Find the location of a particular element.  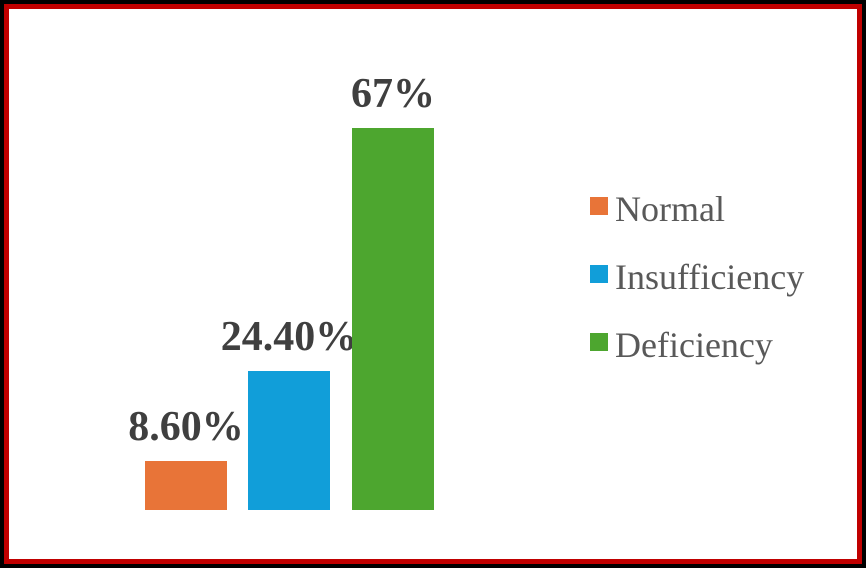

legend-label-insufficiency: Insufficiency is located at coordinates (710, 277).